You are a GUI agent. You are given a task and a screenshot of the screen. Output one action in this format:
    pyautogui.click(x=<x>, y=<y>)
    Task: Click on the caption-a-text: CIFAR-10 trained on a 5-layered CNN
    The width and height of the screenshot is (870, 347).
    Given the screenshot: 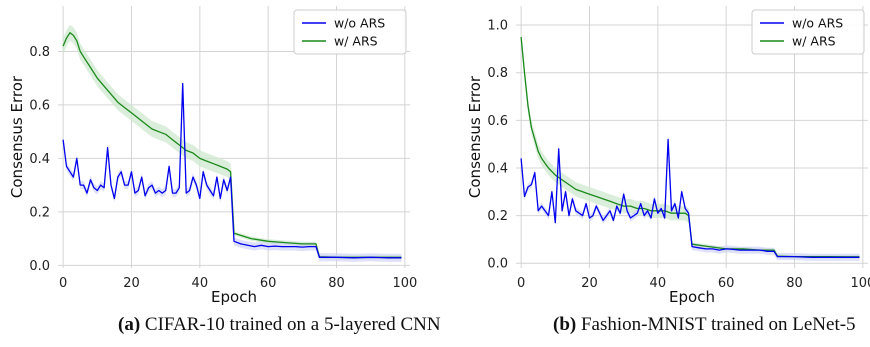 What is the action you would take?
    pyautogui.click(x=292, y=324)
    